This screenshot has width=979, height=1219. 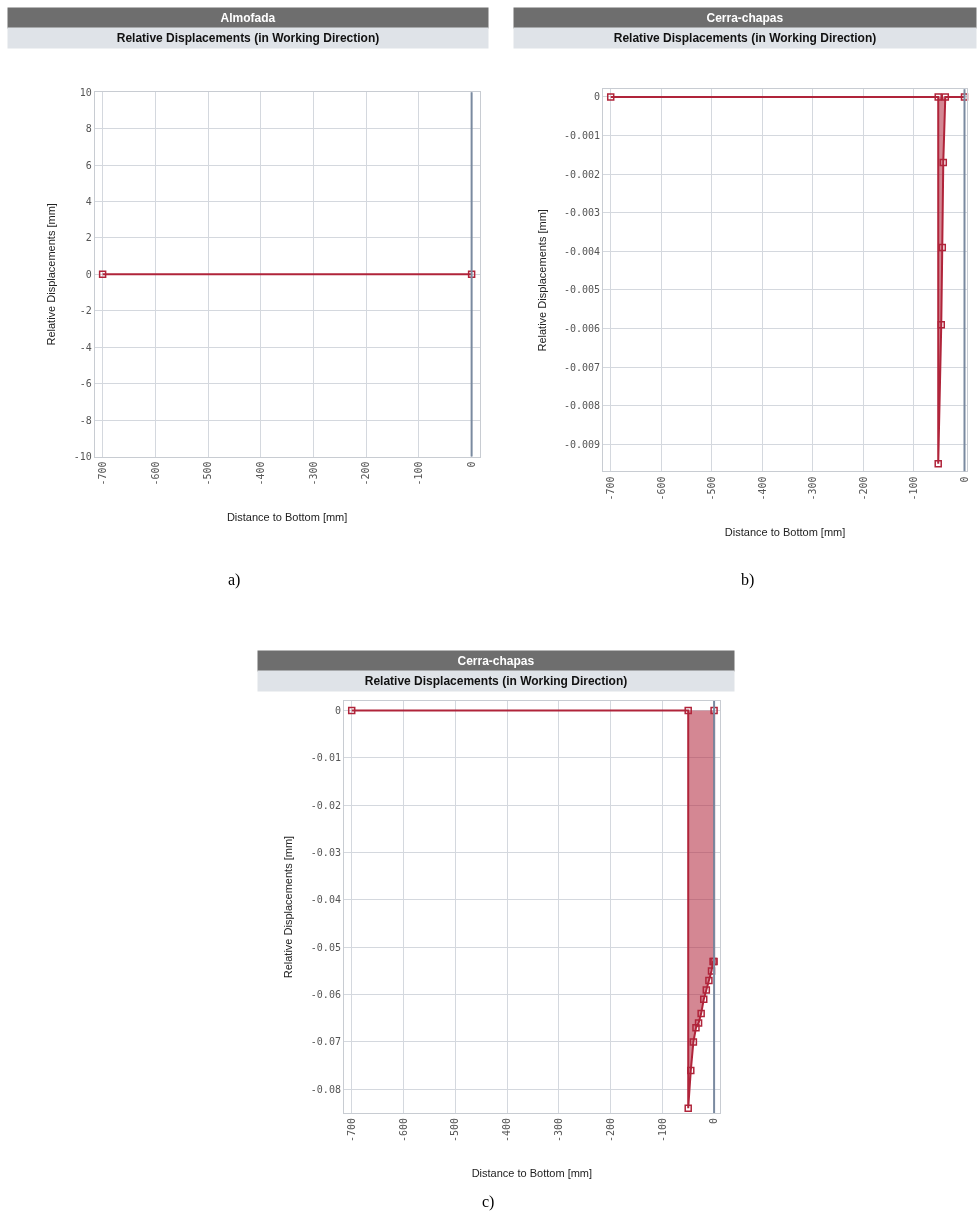 What do you see at coordinates (85, 420) in the screenshot?
I see `y-tick-label: -8` at bounding box center [85, 420].